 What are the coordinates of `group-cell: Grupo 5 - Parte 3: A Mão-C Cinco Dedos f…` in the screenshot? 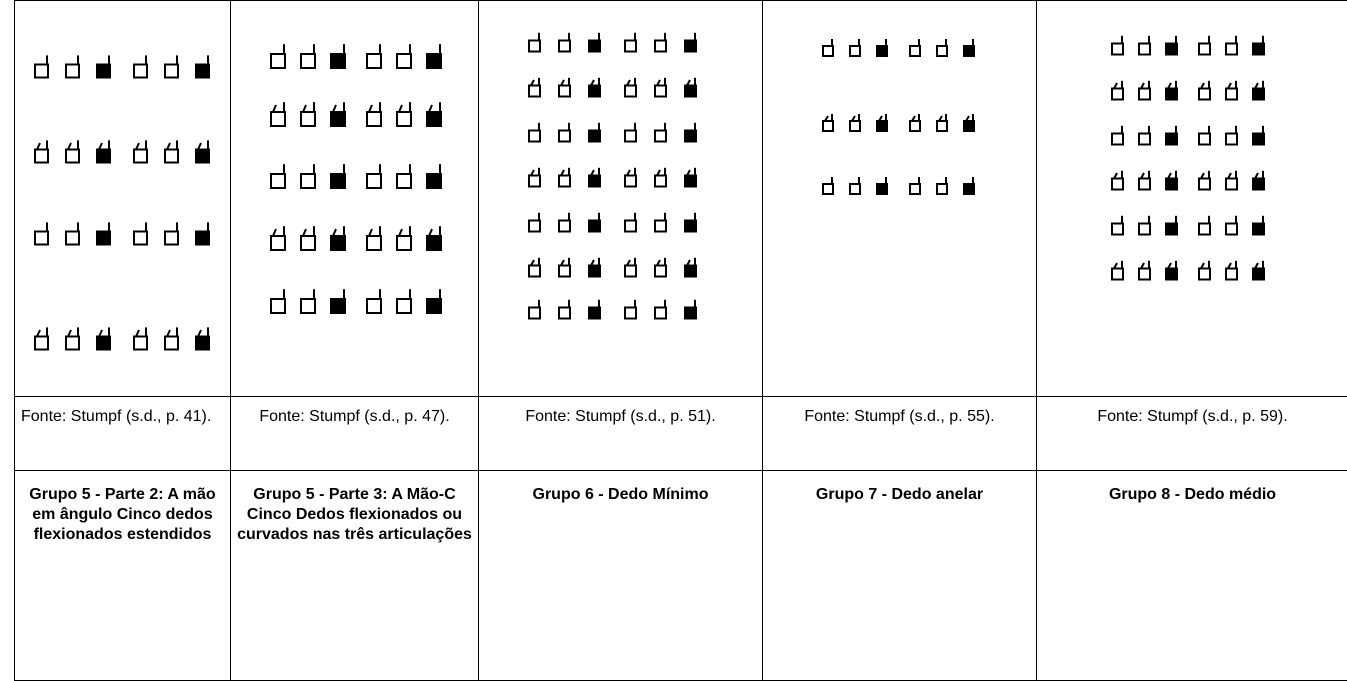 It's located at (355, 576).